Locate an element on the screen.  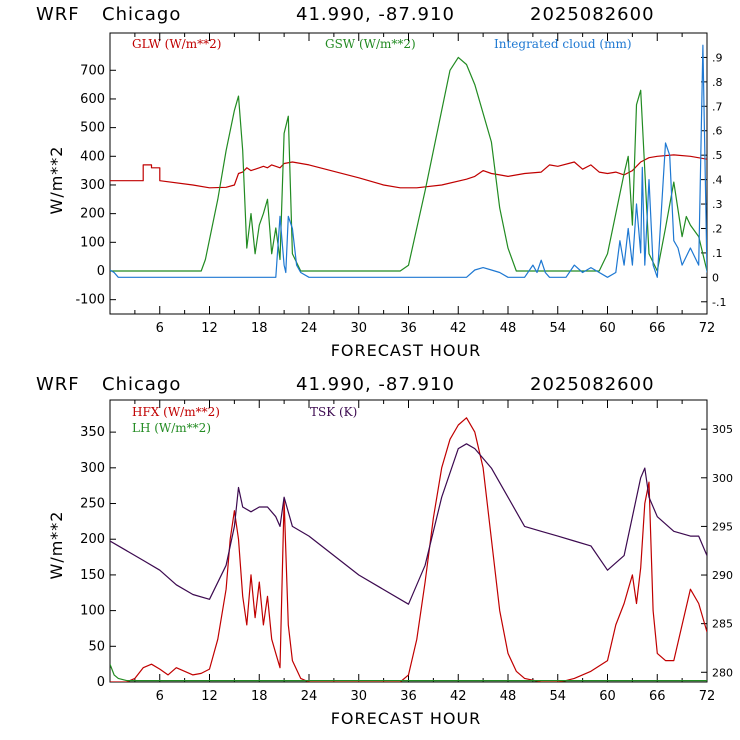
bottom-x-tick-label: 72 is located at coordinates (707, 696).